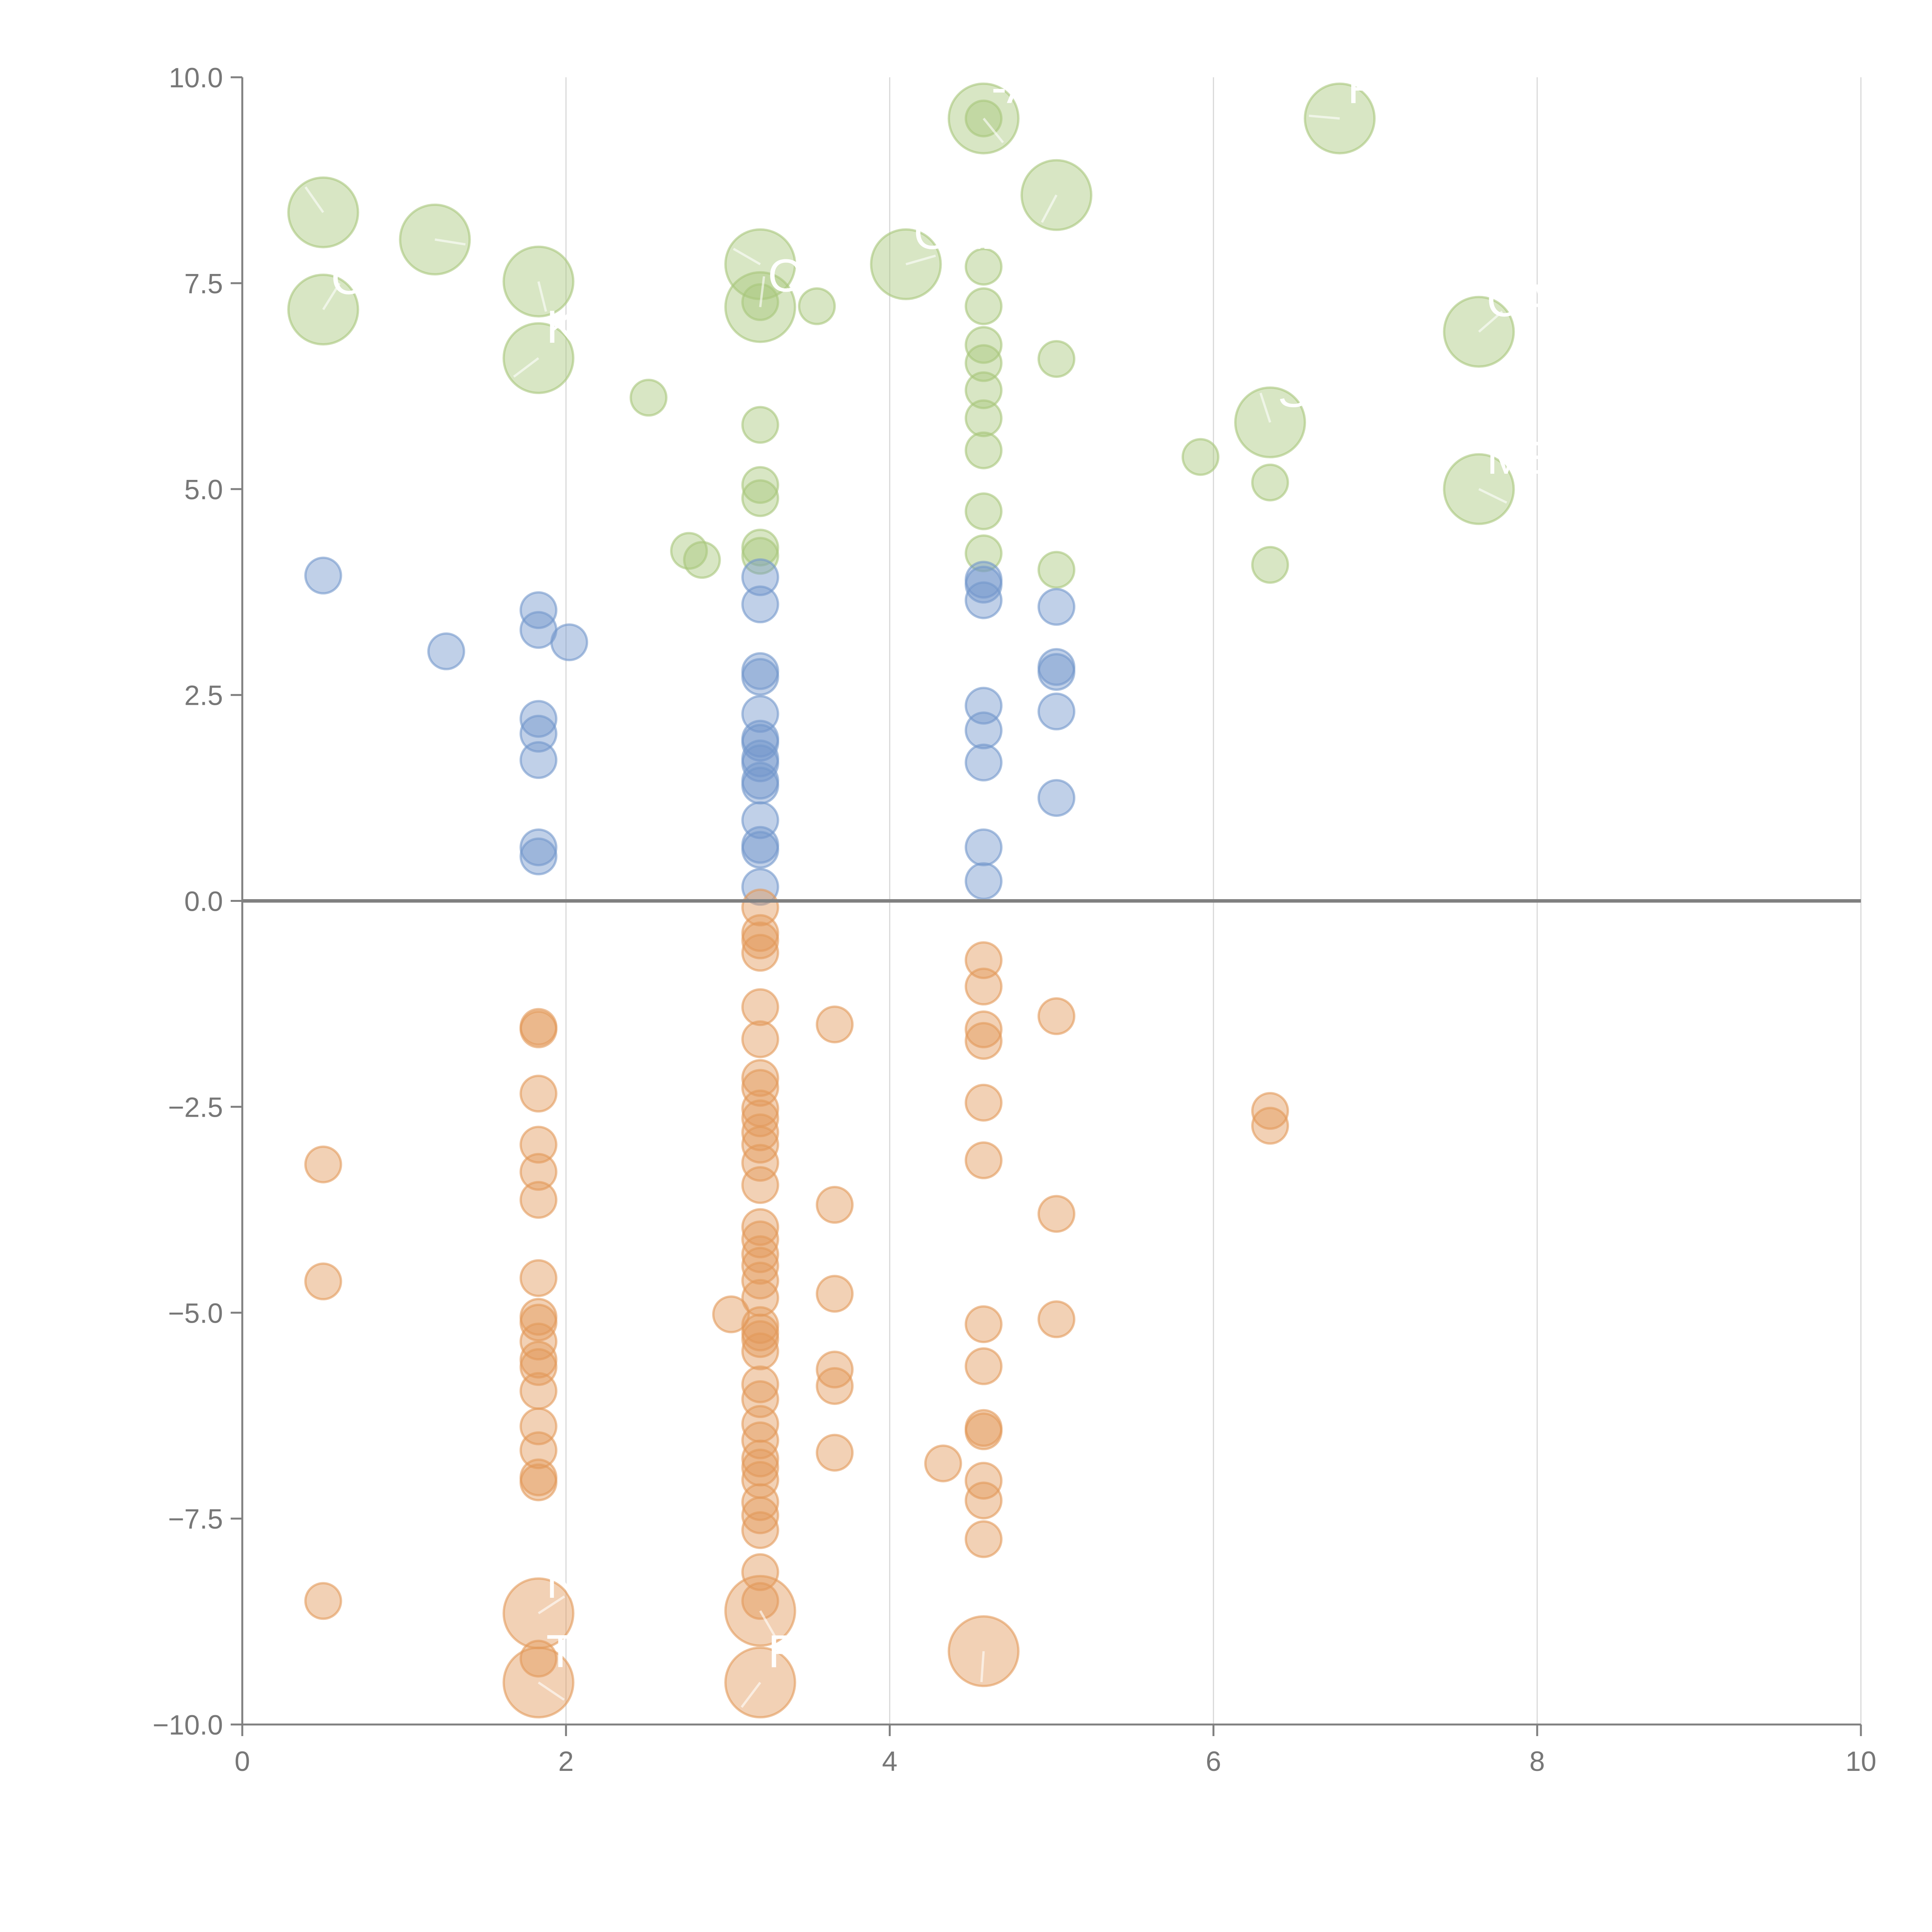  I want to click on y-tick-label: −2.5, so click(196, 1107).